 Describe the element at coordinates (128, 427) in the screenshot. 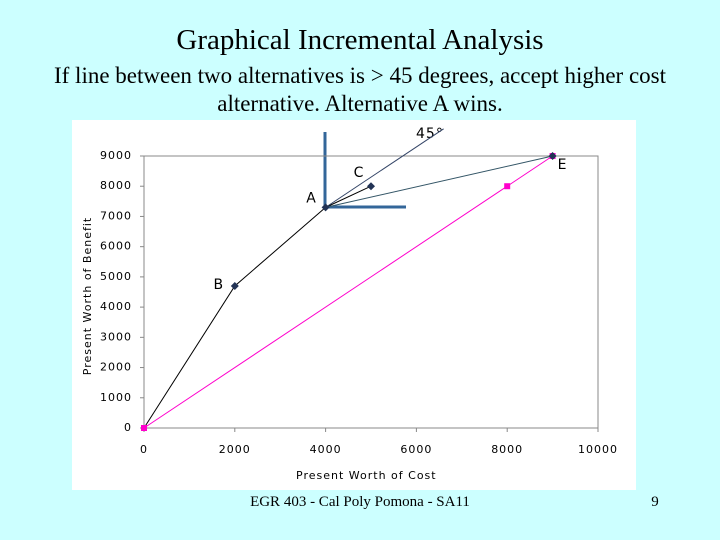

I see `y-tick-label: 0` at that location.